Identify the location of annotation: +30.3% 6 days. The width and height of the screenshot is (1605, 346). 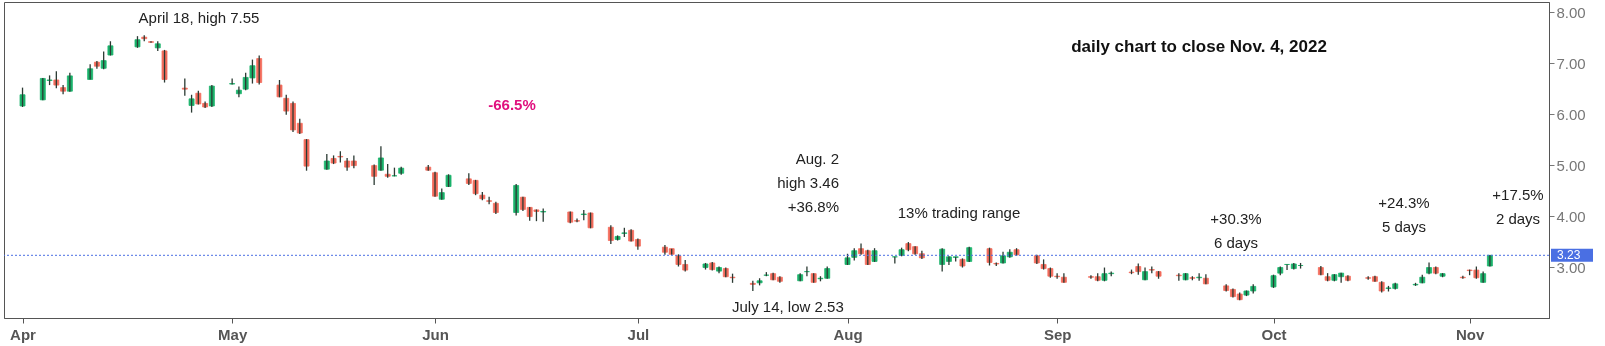
(1236, 230).